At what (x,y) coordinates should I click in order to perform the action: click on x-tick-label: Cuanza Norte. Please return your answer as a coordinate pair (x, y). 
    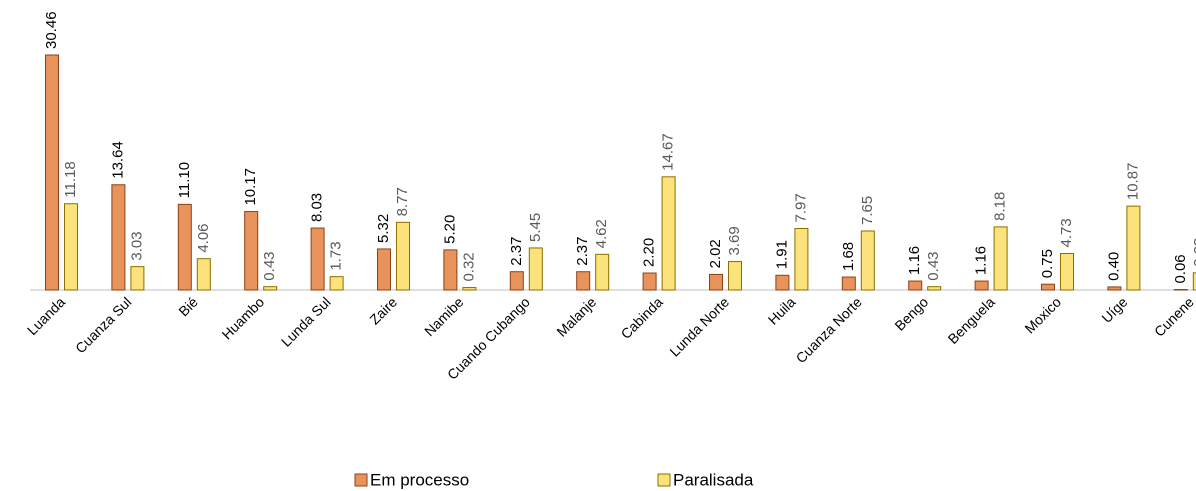
    Looking at the image, I should click on (829, 330).